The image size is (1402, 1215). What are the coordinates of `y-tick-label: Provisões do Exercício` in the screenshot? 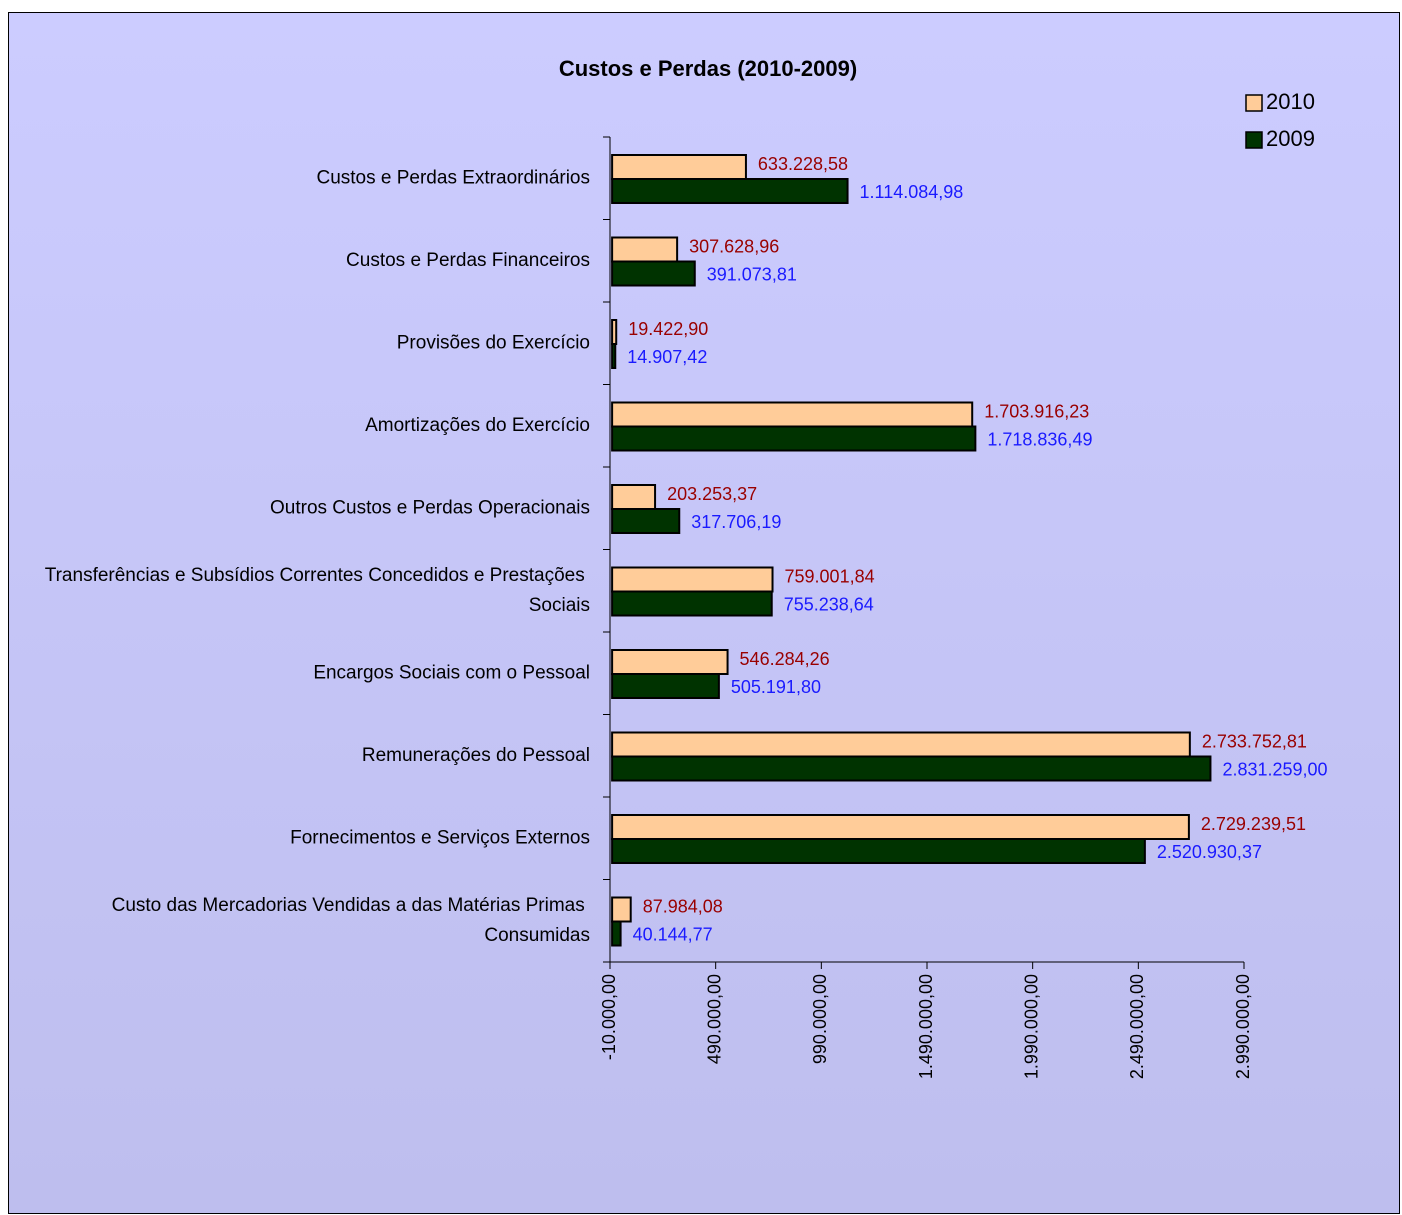 It's located at (493, 342).